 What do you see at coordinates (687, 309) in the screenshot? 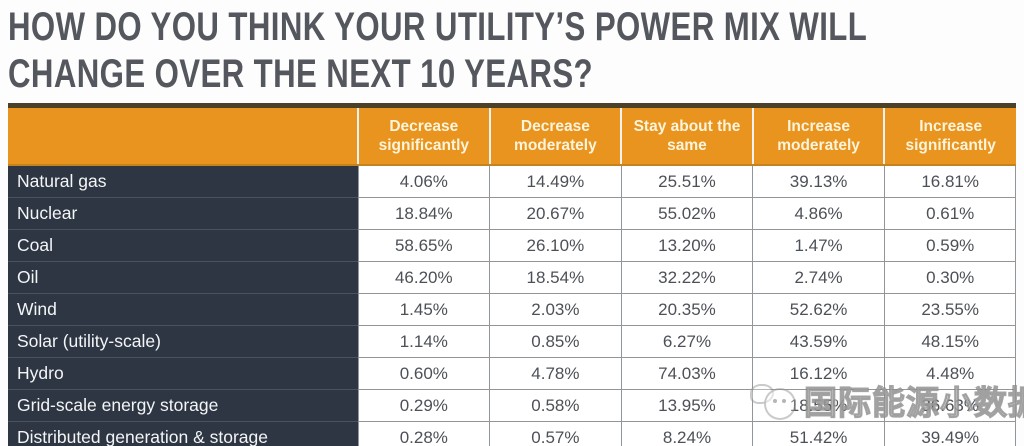
I see `value-cell: 20.35%` at bounding box center [687, 309].